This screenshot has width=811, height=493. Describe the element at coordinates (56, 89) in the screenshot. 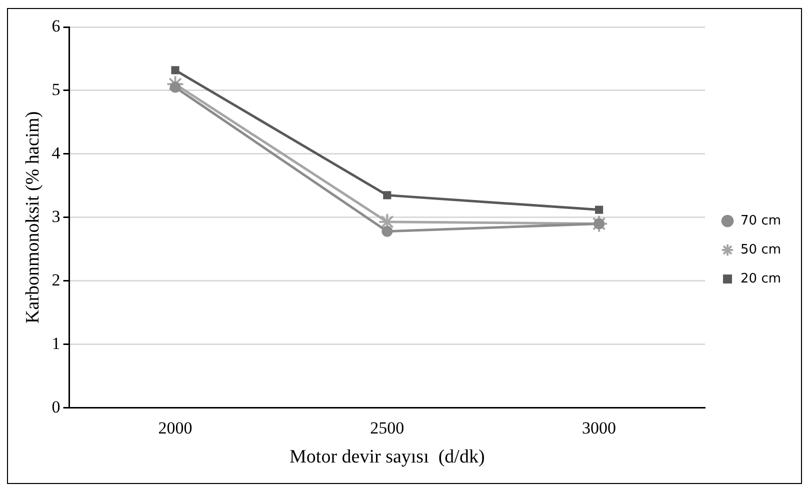

I see `y-tick-label: 5` at that location.